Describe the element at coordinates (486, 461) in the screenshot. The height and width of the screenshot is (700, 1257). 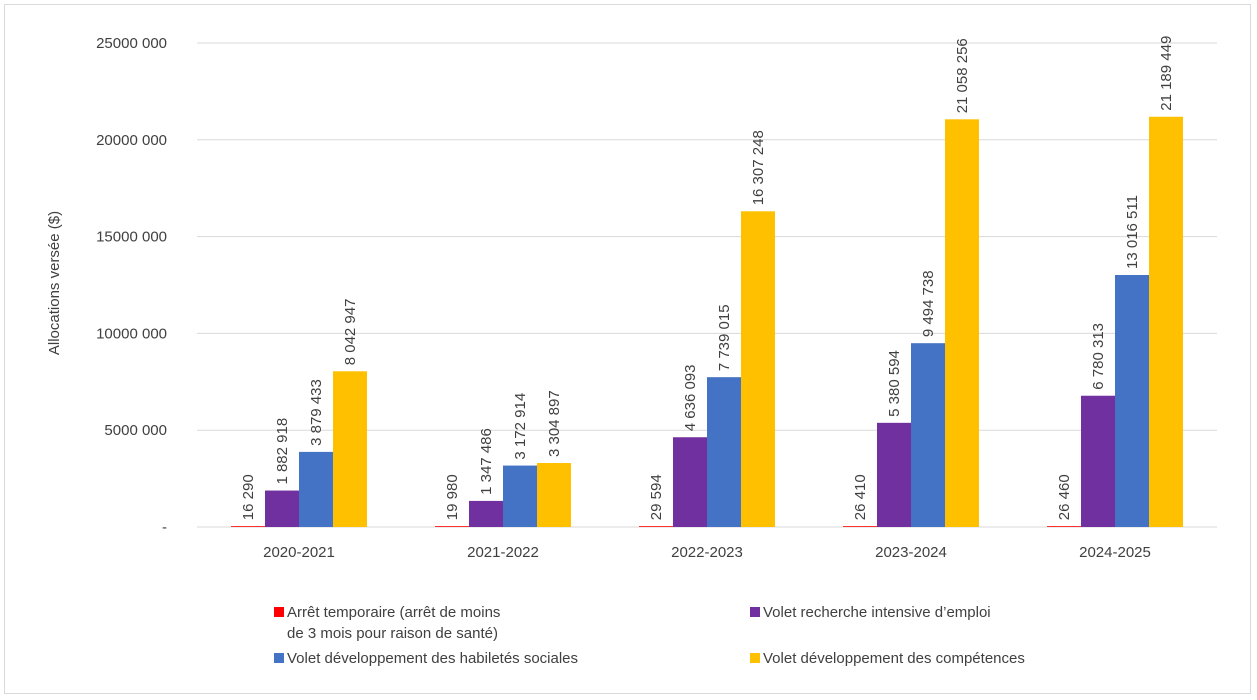
I see `data-label: 1 347 486` at that location.